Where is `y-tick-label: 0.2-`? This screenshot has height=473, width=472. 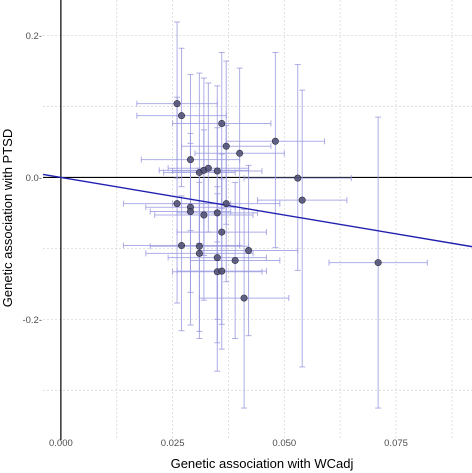 y-tick-label: 0.2- is located at coordinates (34, 36).